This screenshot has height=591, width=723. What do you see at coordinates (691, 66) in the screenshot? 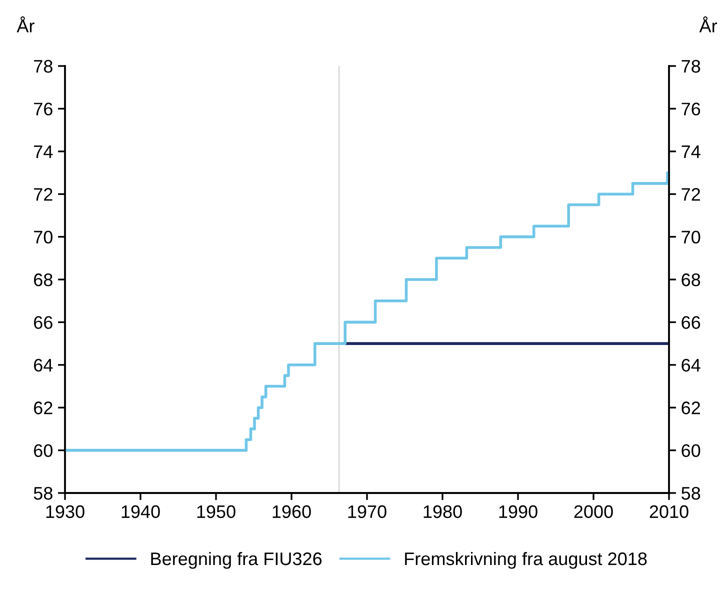
I see `y2-tick-label: 78` at bounding box center [691, 66].